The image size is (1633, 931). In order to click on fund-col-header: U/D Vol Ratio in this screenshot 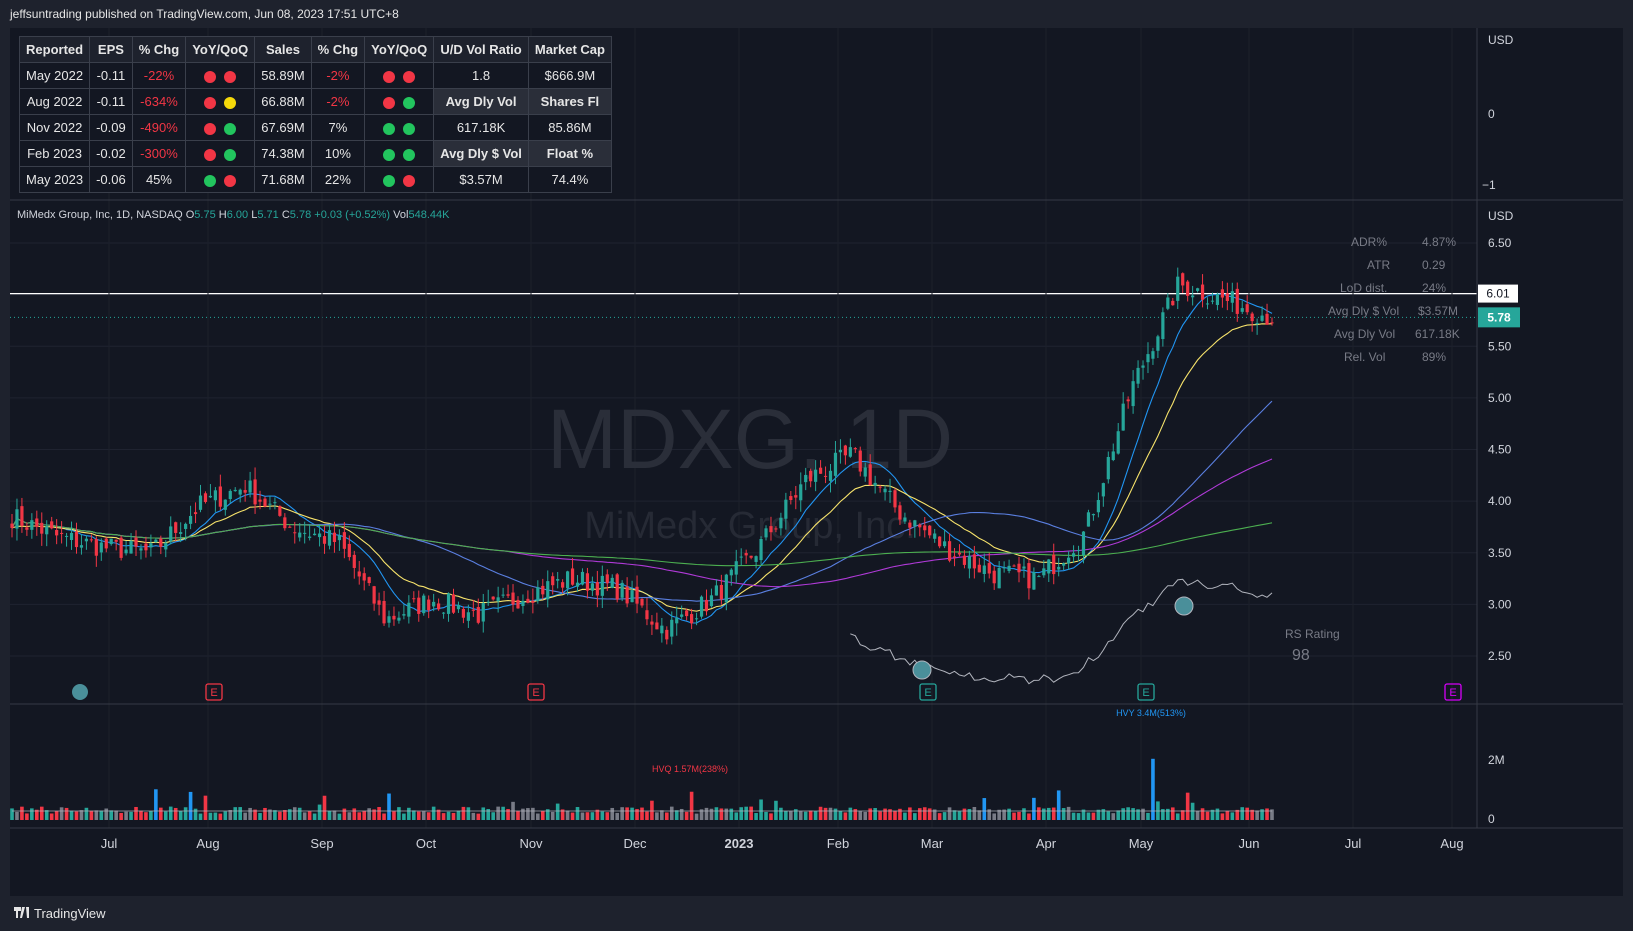, I will do `click(481, 49)`.